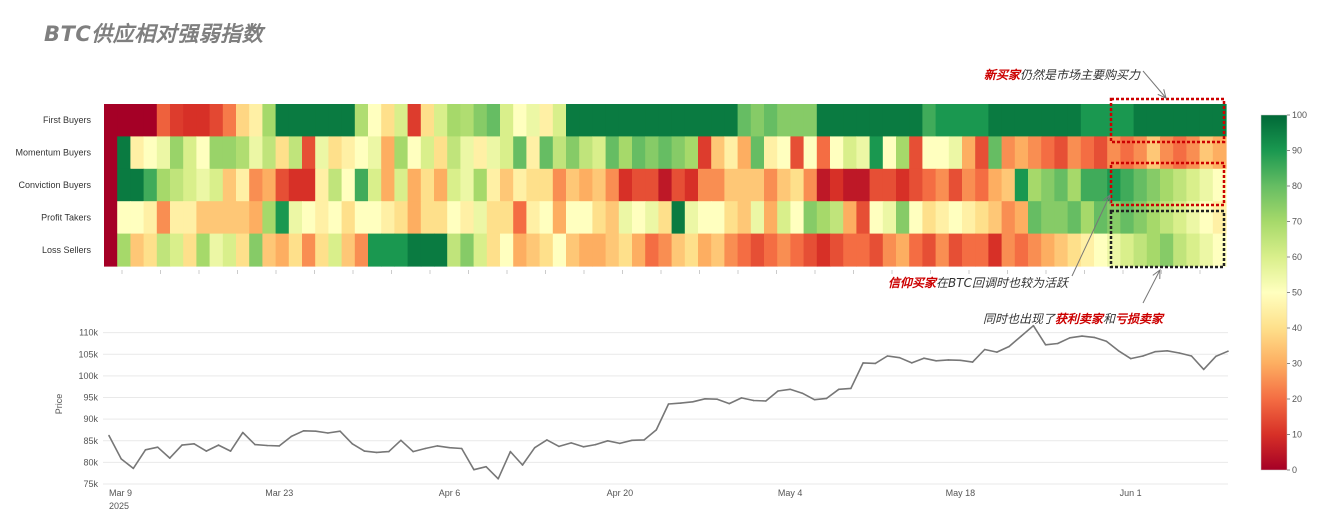  What do you see at coordinates (661, 272) in the screenshot?
I see `heatmap-x-ticks` at bounding box center [661, 272].